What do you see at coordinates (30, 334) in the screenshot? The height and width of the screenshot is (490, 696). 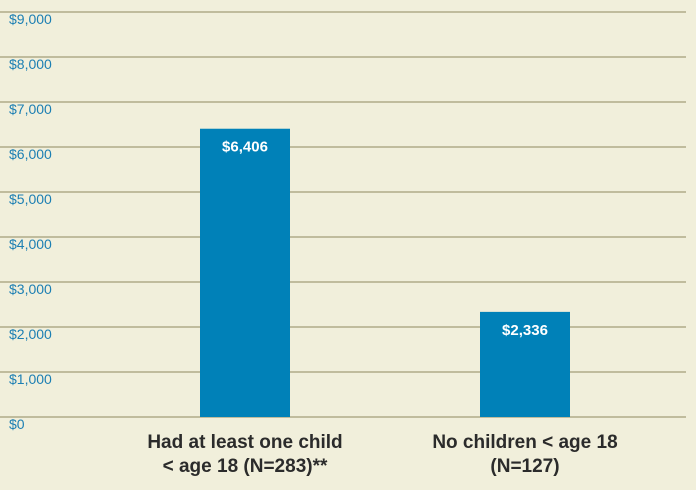 I see `y-tick-label: $2,000` at bounding box center [30, 334].